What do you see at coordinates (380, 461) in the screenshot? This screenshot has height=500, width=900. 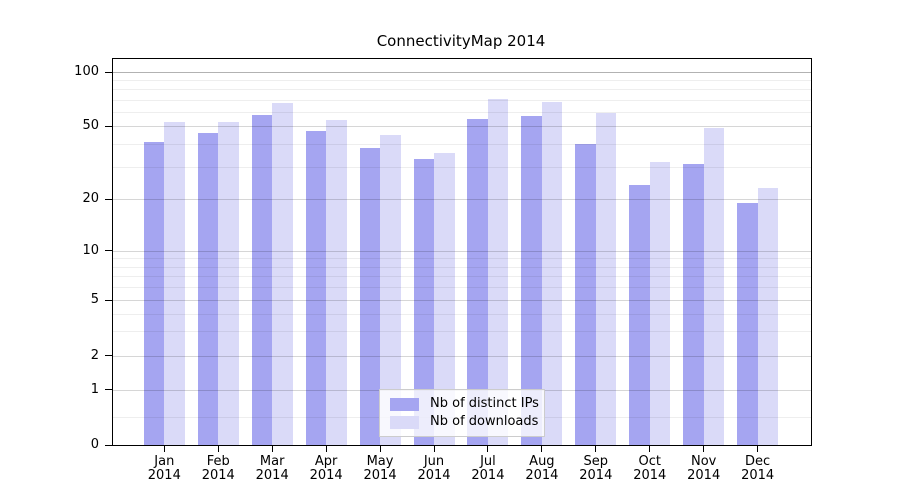 I see `x-tick-month: May` at bounding box center [380, 461].